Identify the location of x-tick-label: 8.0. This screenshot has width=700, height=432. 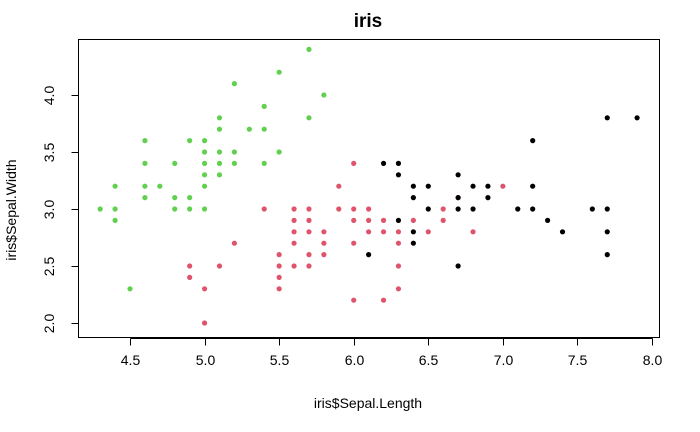
(653, 360).